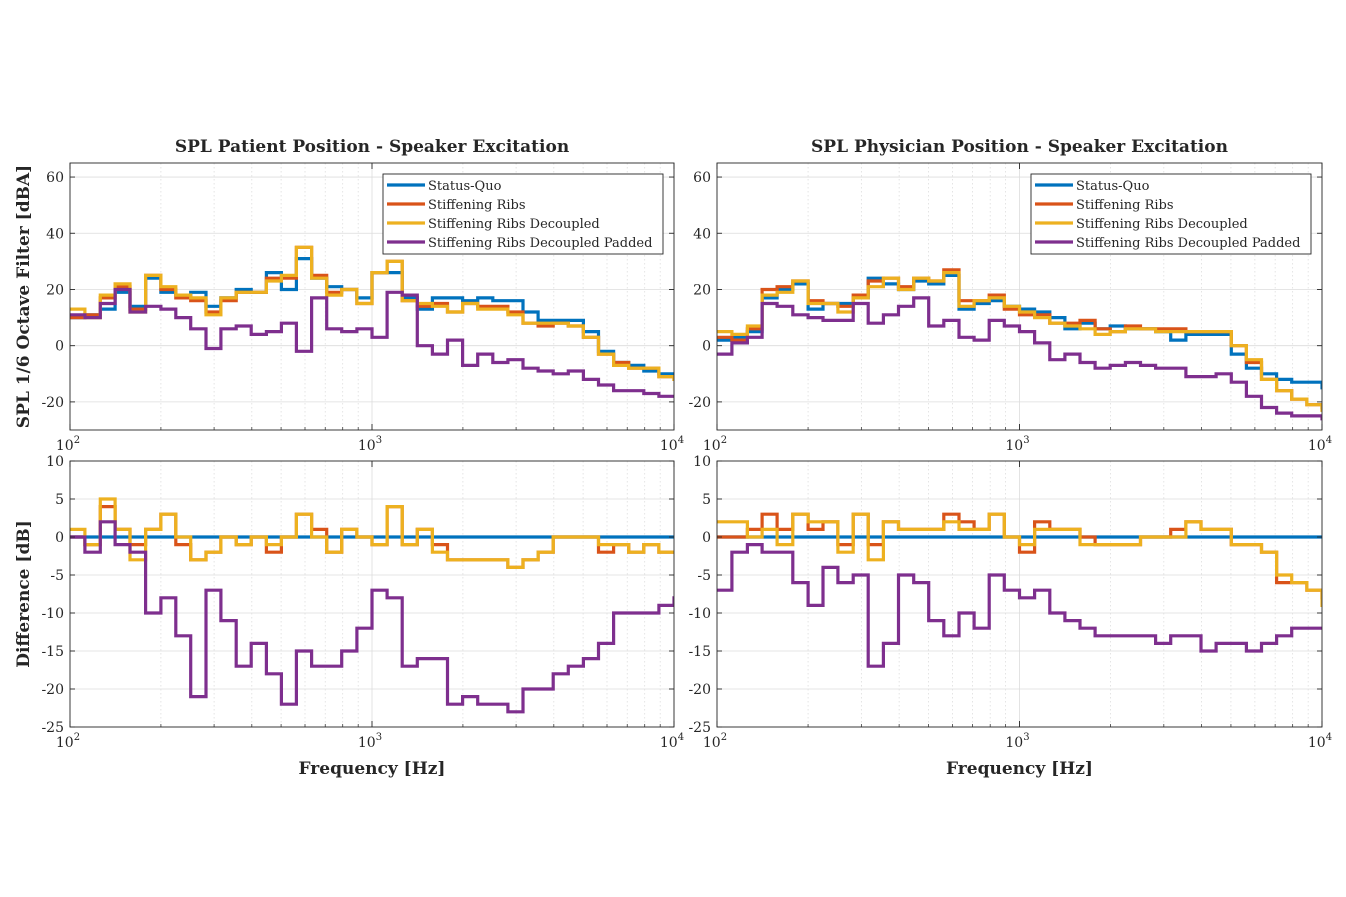  I want to click on y-axis-label: SPL 1/6 Octave Filter [dBA], so click(24, 296).